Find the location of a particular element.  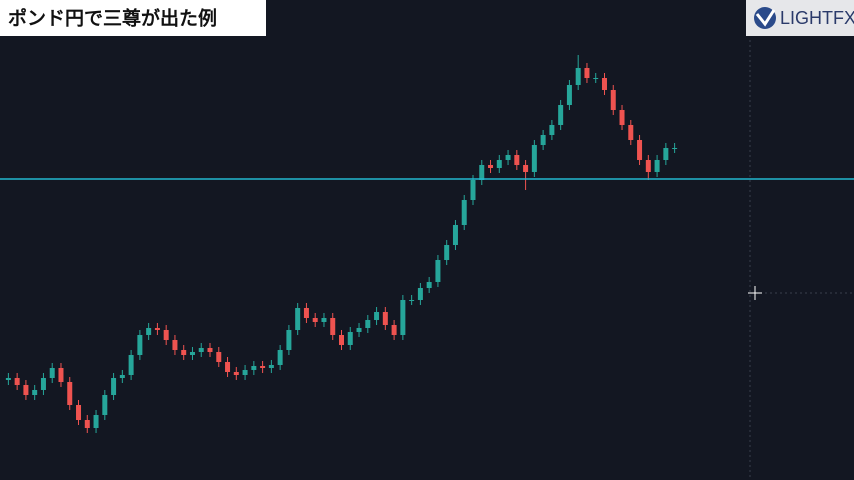

logo-mark is located at coordinates (765, 18).